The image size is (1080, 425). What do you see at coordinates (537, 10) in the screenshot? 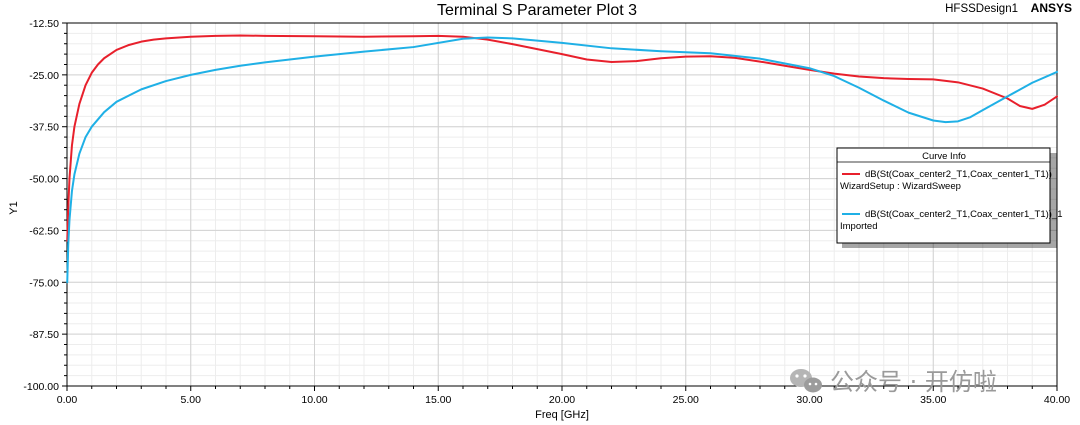
I see `chart-title: Terminal S Parameter Plot 3` at bounding box center [537, 10].